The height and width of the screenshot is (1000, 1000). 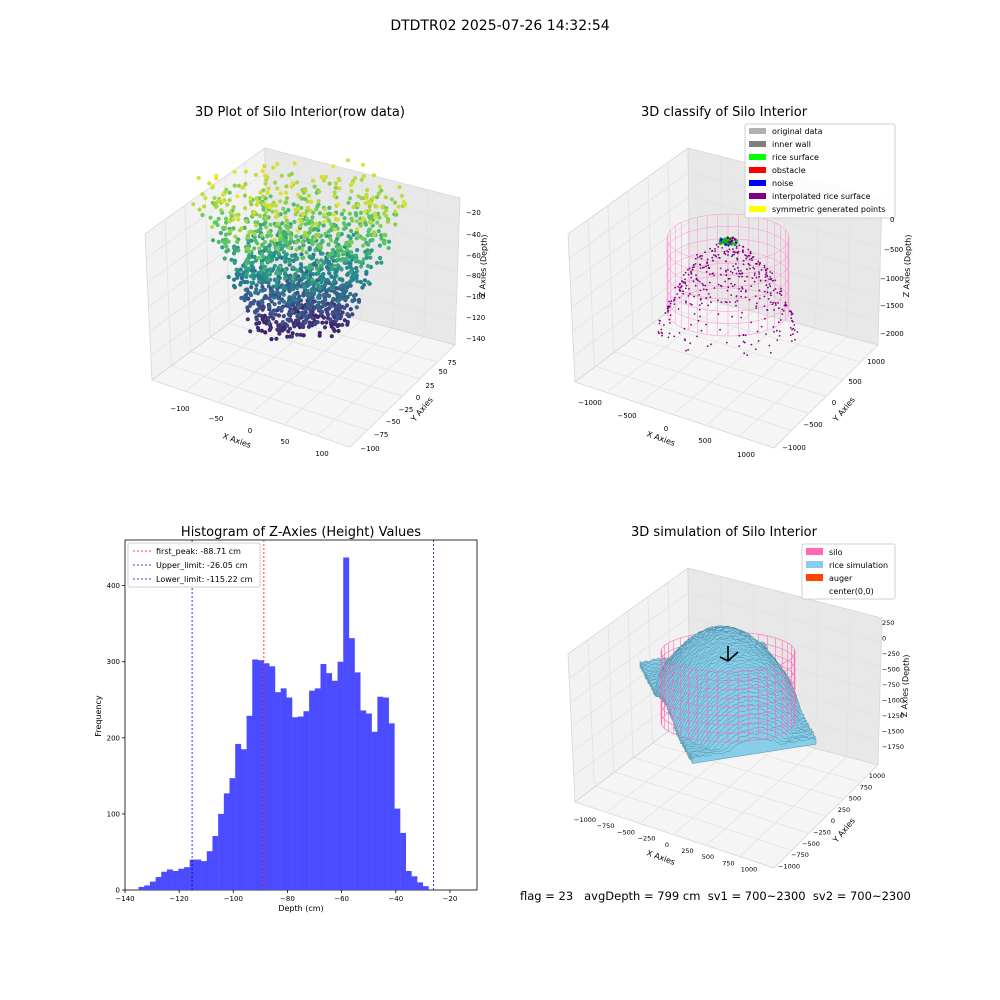 I want to click on simulation-xlabel: X Axies, so click(x=660, y=857).